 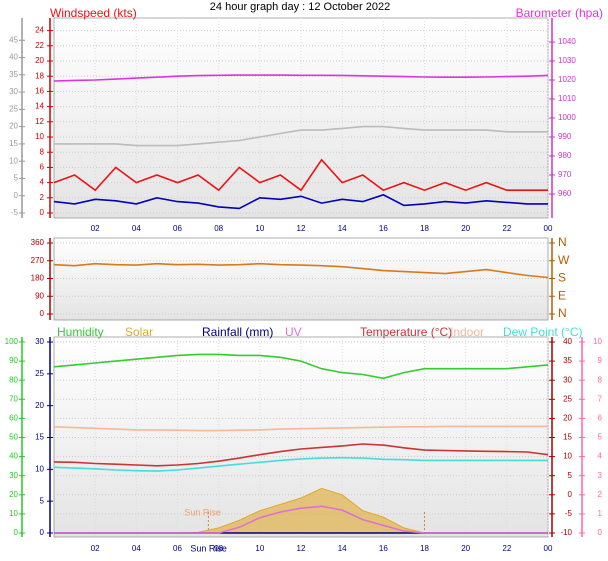 What do you see at coordinates (39, 106) in the screenshot?
I see `y-tick-label: 14` at bounding box center [39, 106].